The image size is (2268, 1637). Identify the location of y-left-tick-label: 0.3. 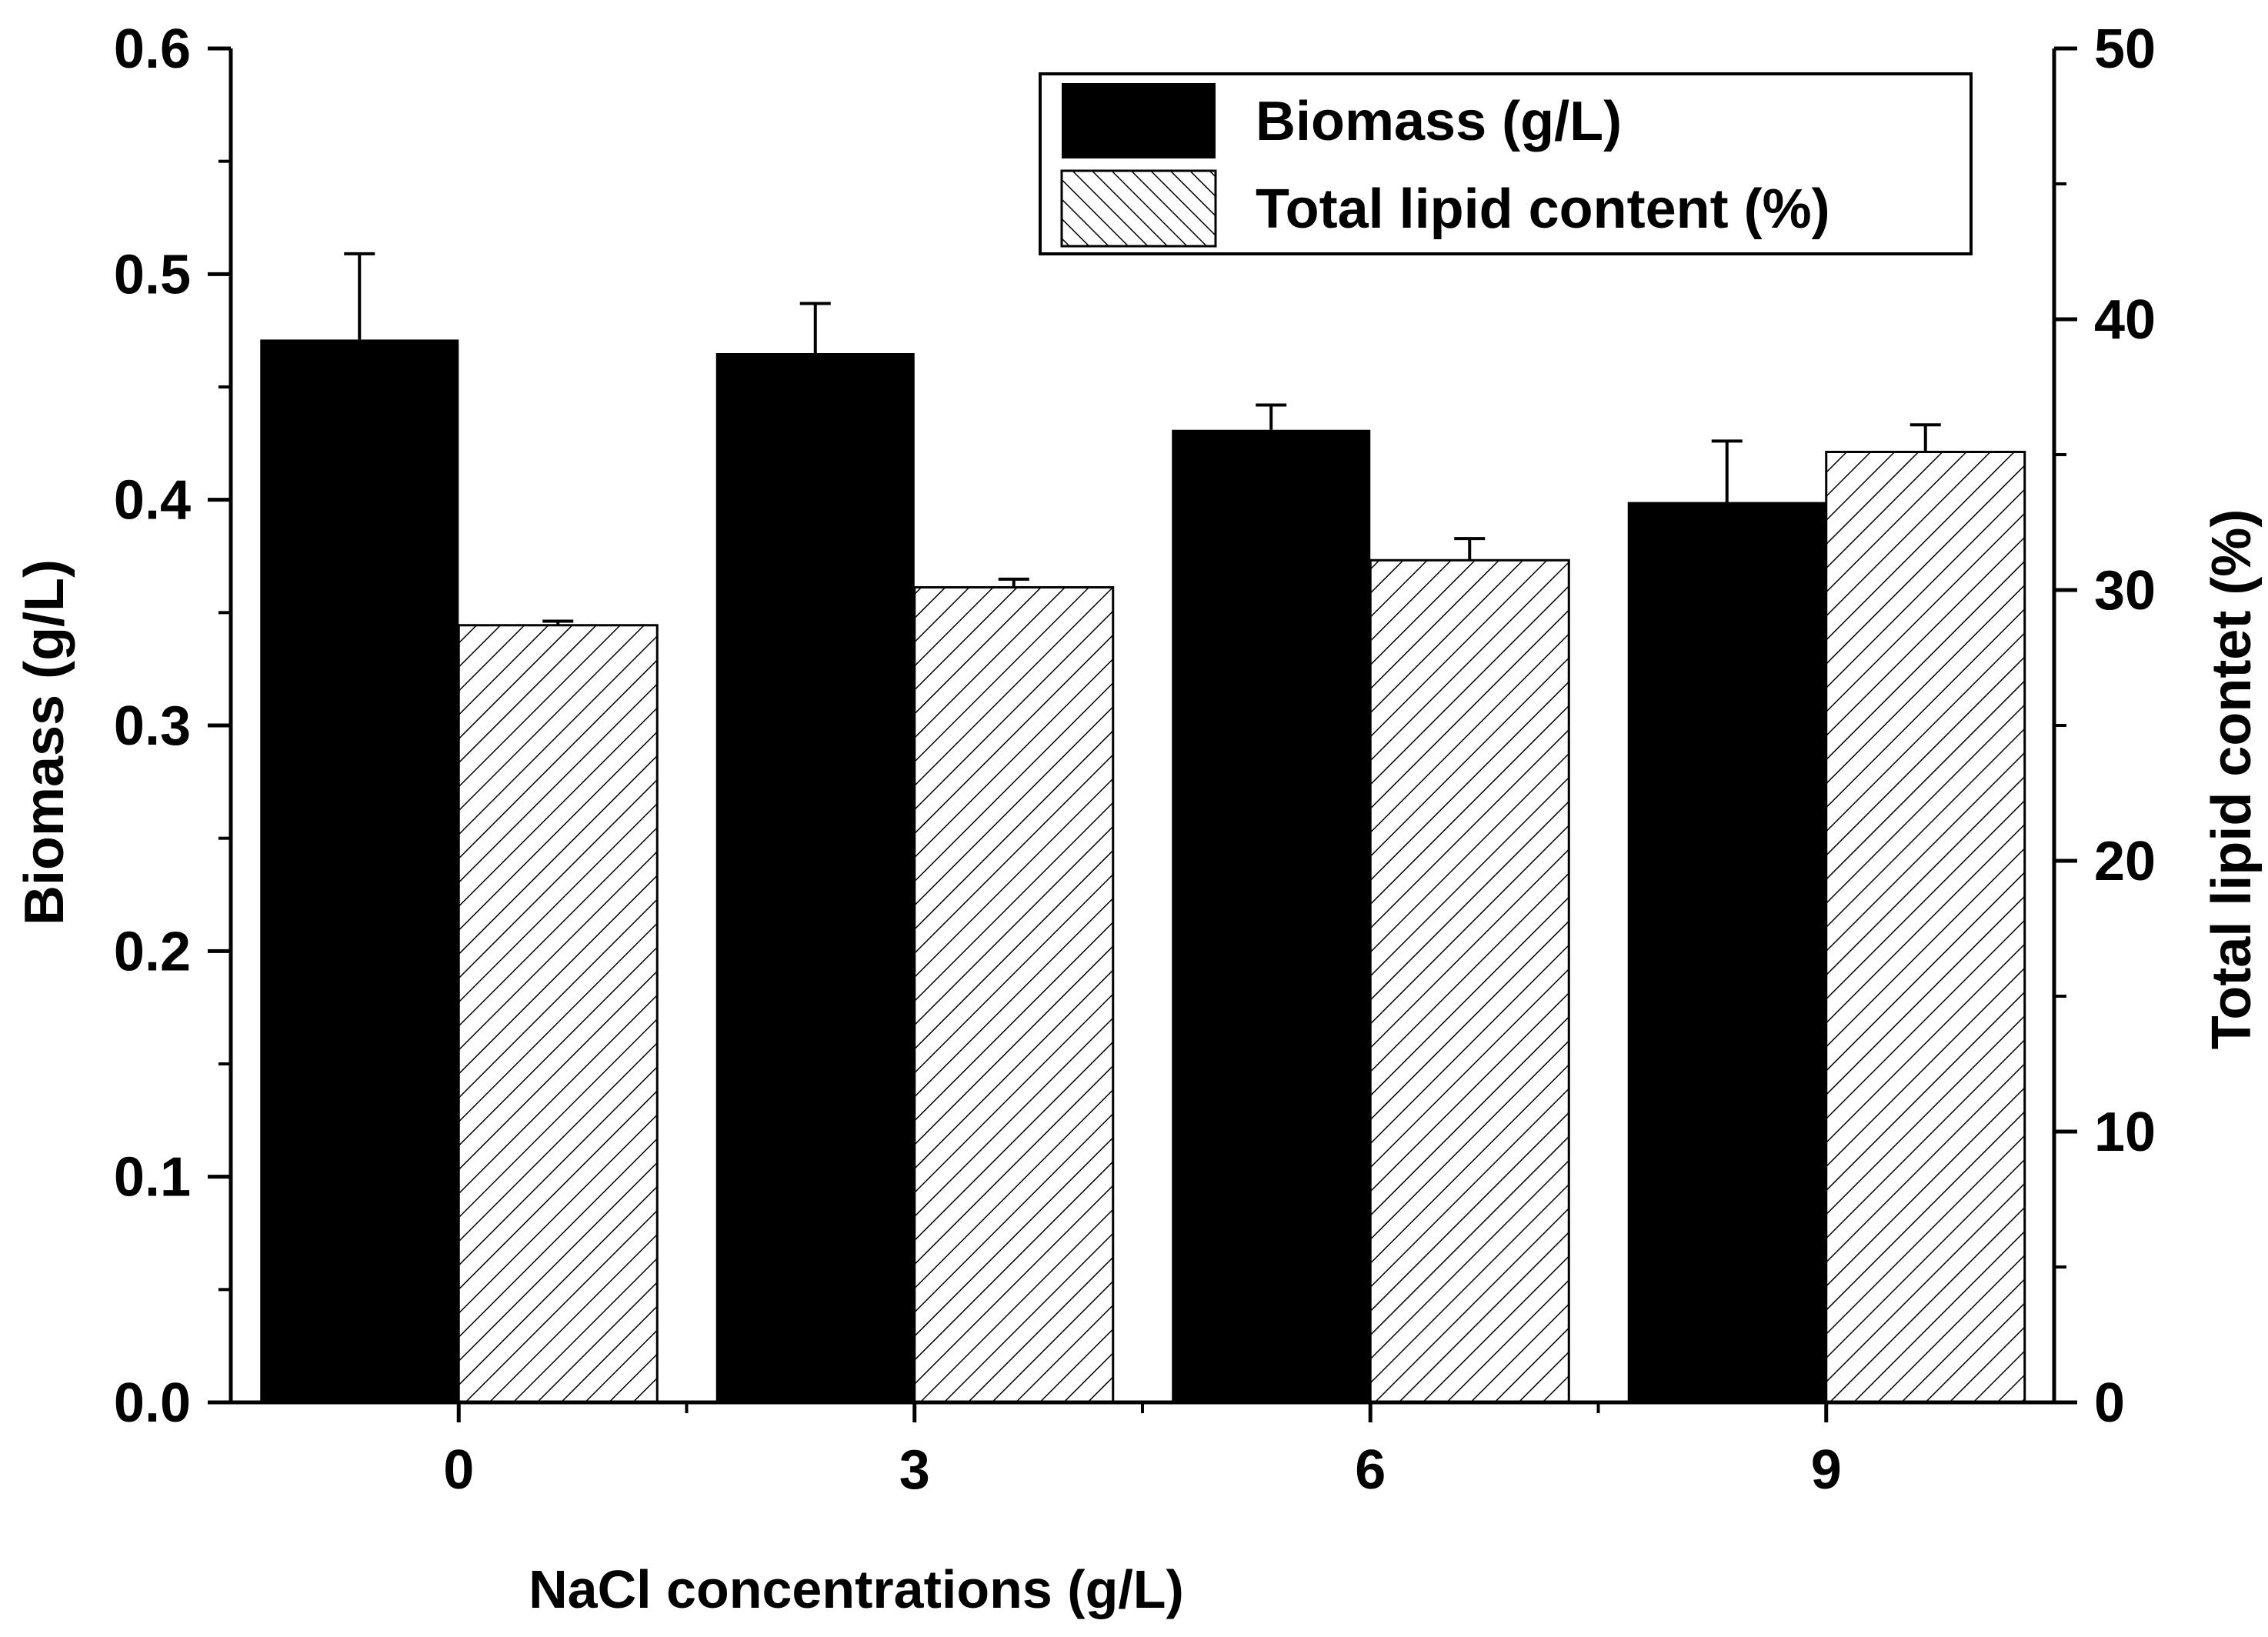
(152, 726).